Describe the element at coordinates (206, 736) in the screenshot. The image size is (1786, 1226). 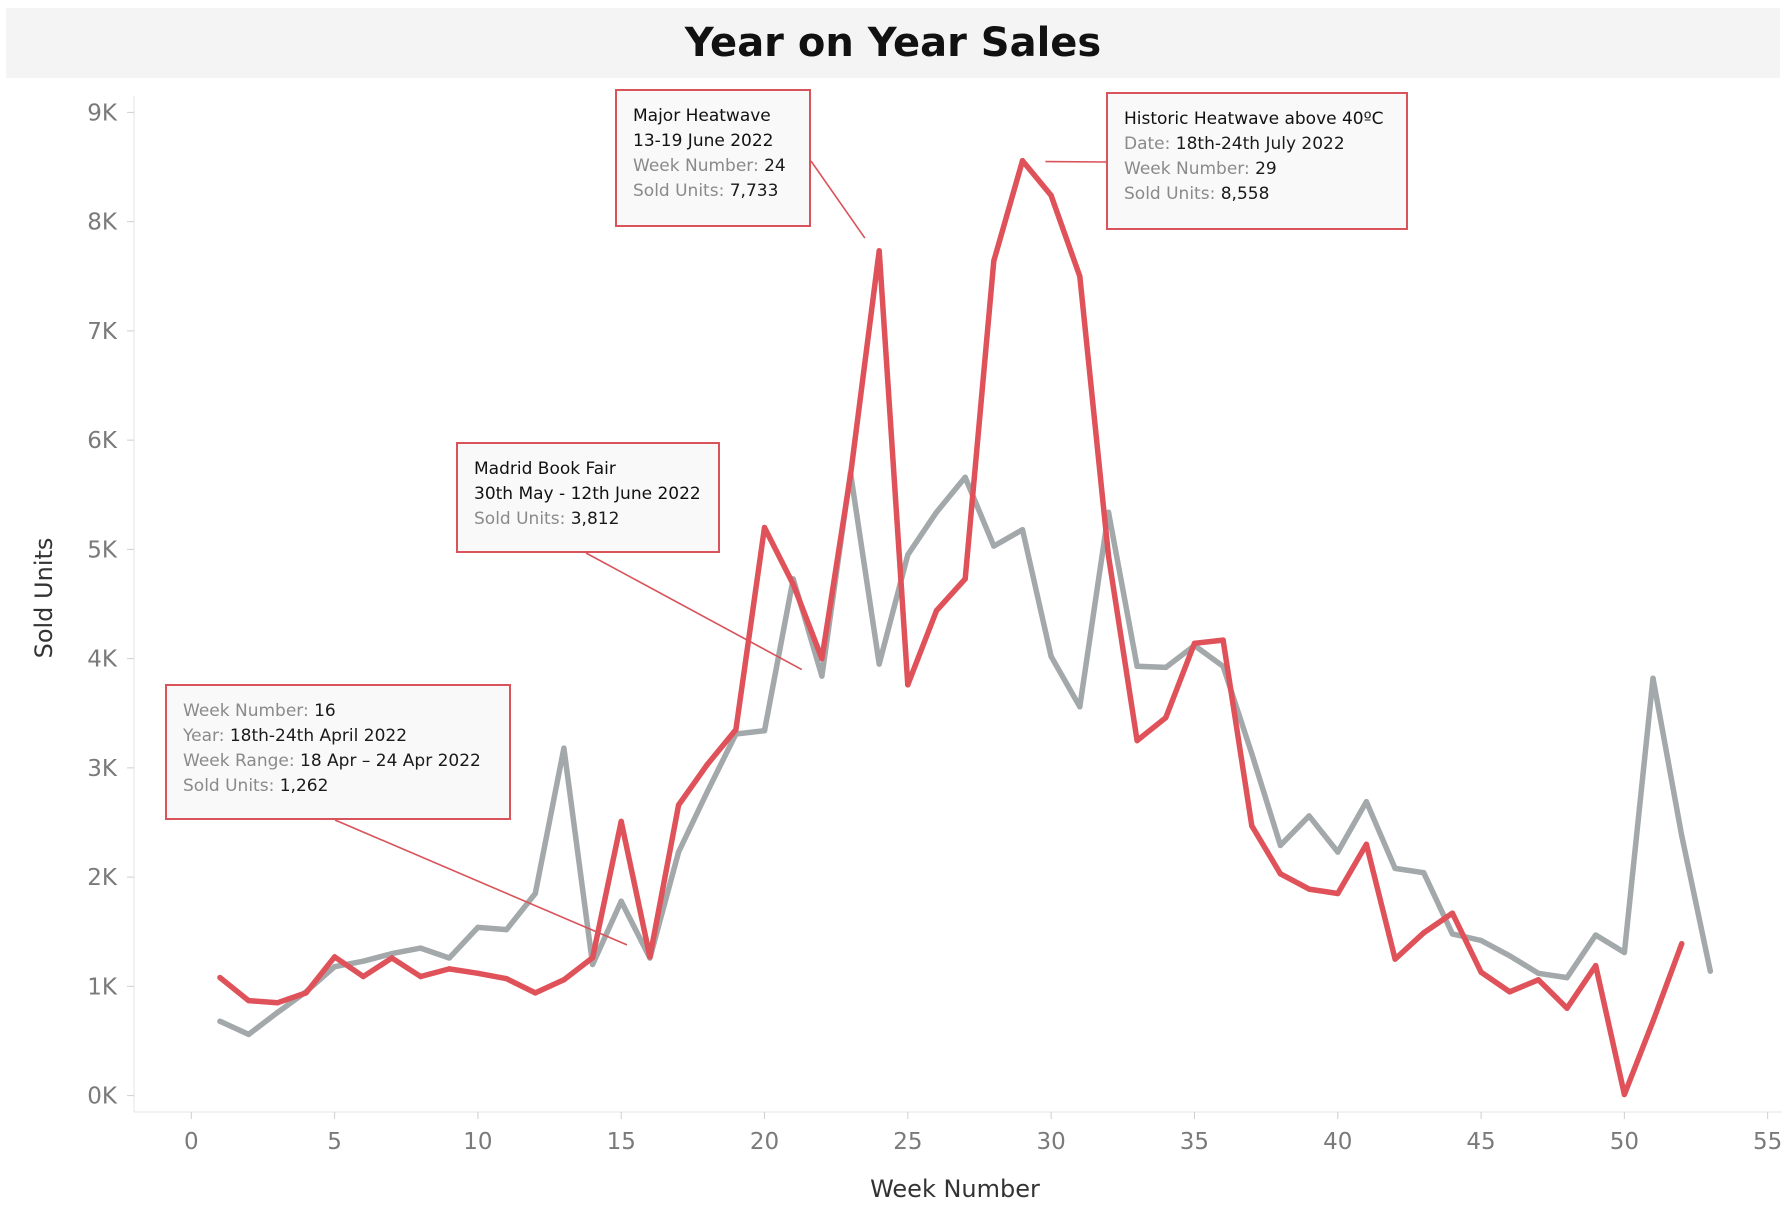
I see `annotation-key: Year:` at that location.